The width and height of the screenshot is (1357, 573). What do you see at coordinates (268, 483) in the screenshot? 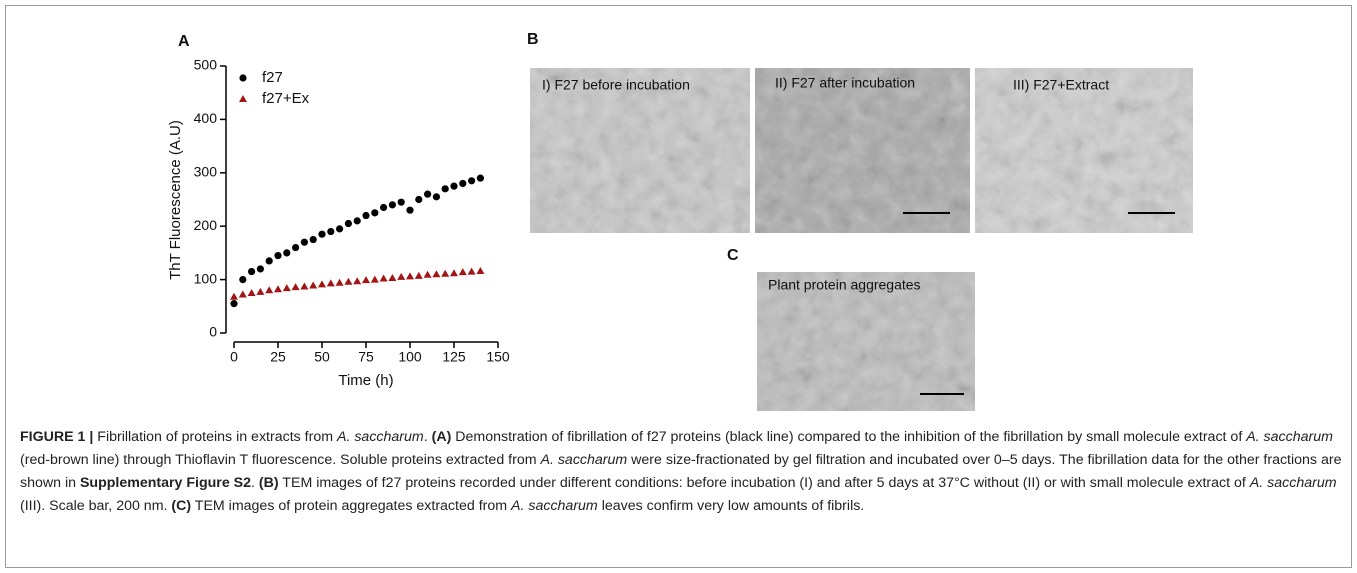
I see `caption-text: (B)` at bounding box center [268, 483].